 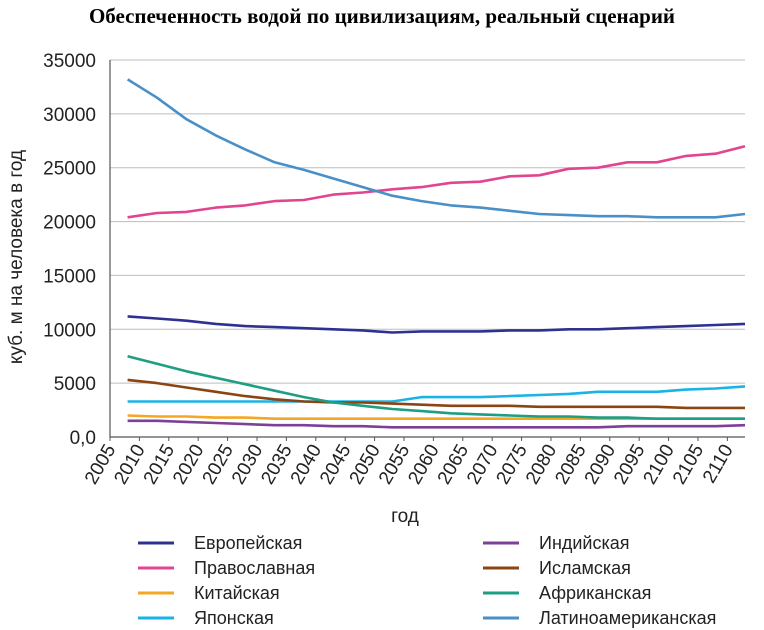 What do you see at coordinates (248, 543) in the screenshot?
I see `legend-entry: Европейская` at bounding box center [248, 543].